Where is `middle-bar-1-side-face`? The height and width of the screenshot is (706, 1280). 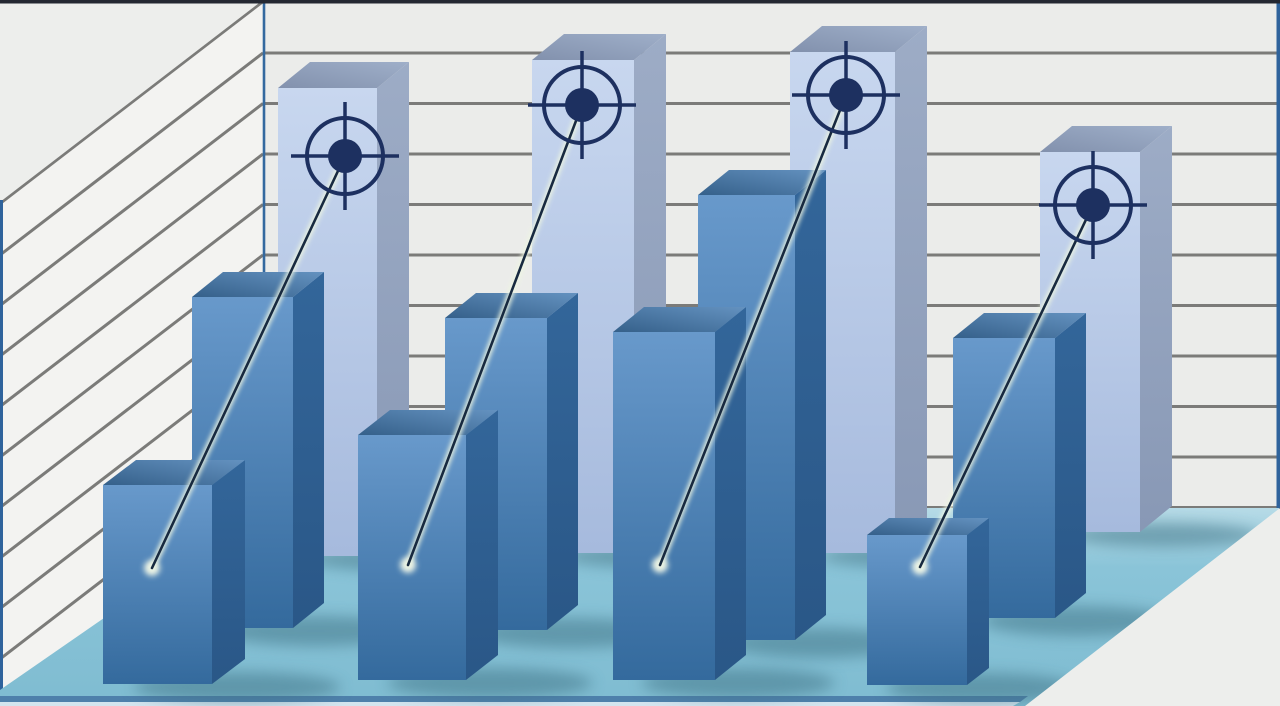 middle-bar-1-side-face is located at coordinates (308, 450).